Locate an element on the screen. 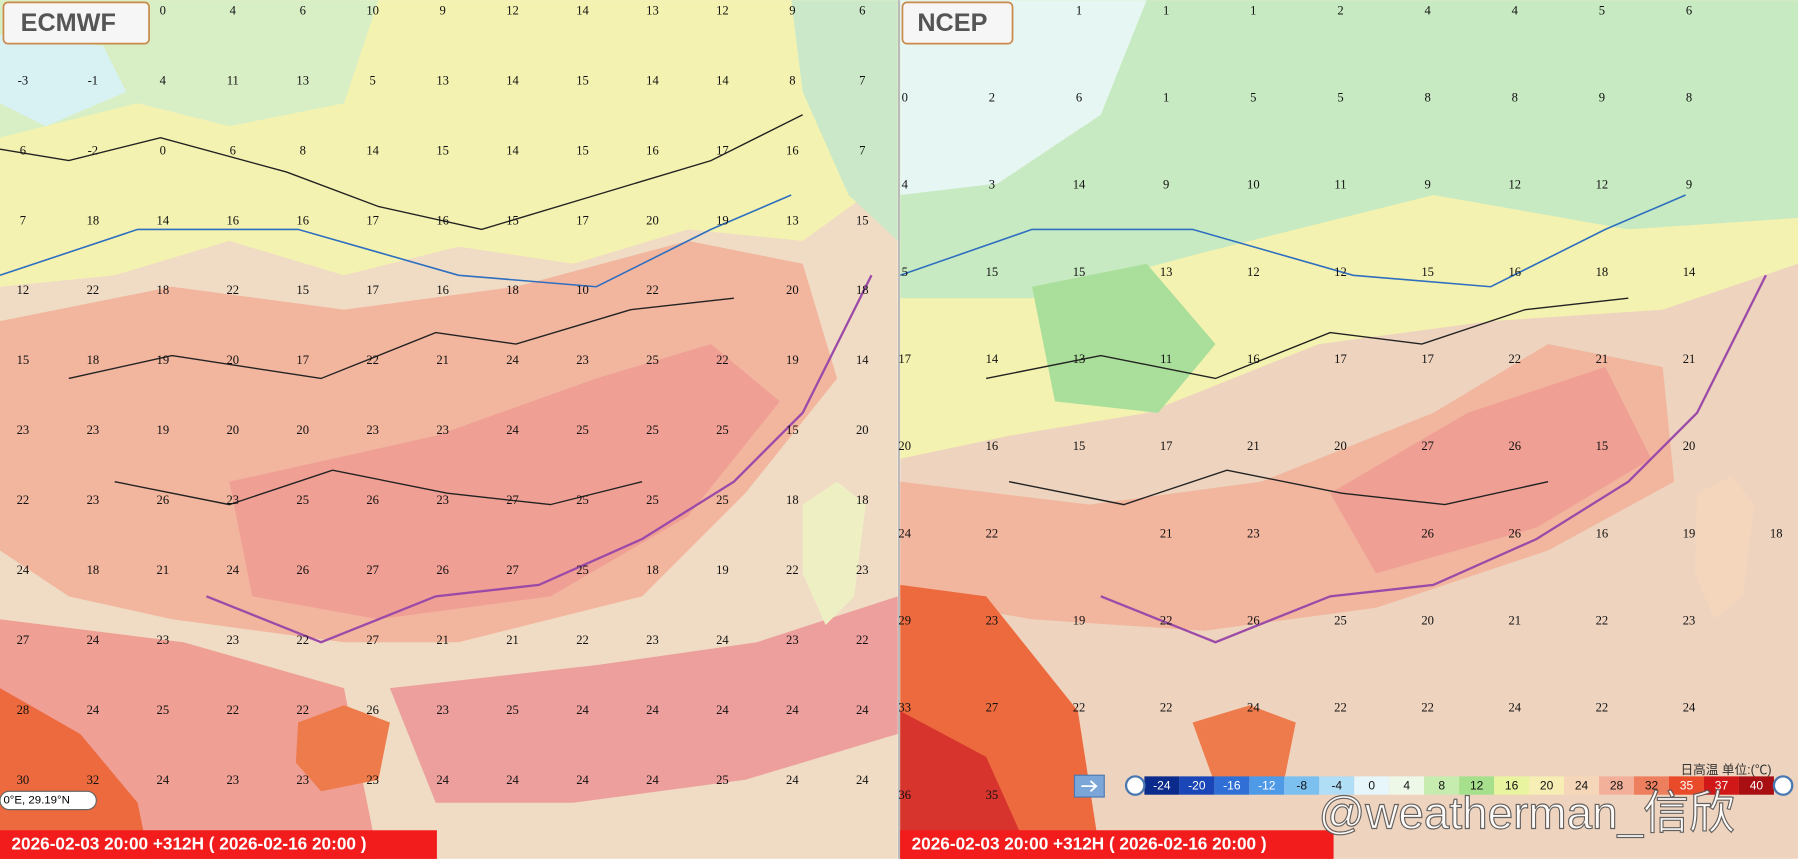  temp-label: 33 is located at coordinates (904, 708).